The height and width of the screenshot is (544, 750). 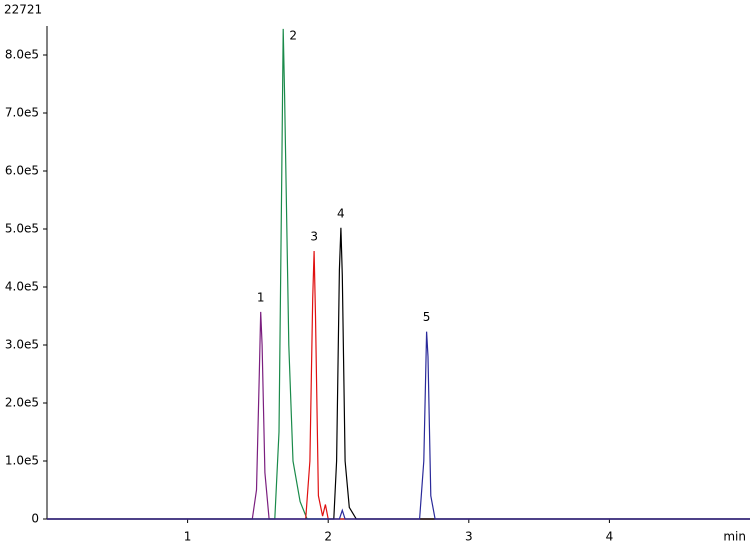 What do you see at coordinates (22, 113) in the screenshot?
I see `y-tick-label: 7.0e5` at bounding box center [22, 113].